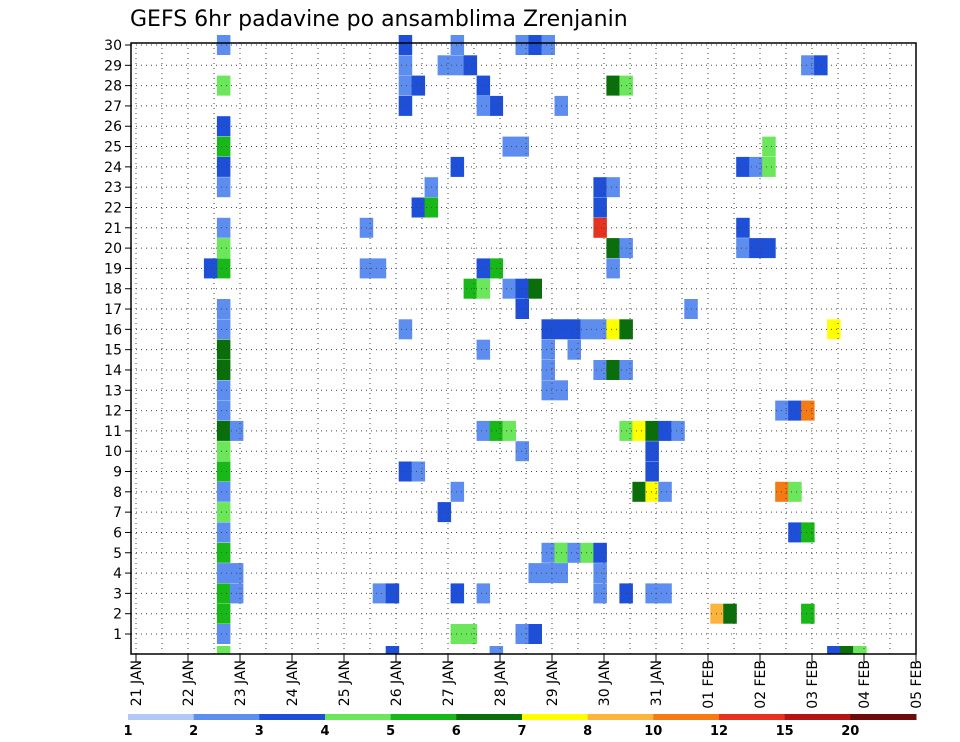  I want to click on x-tick-label: 31 JAN, so click(657, 683).